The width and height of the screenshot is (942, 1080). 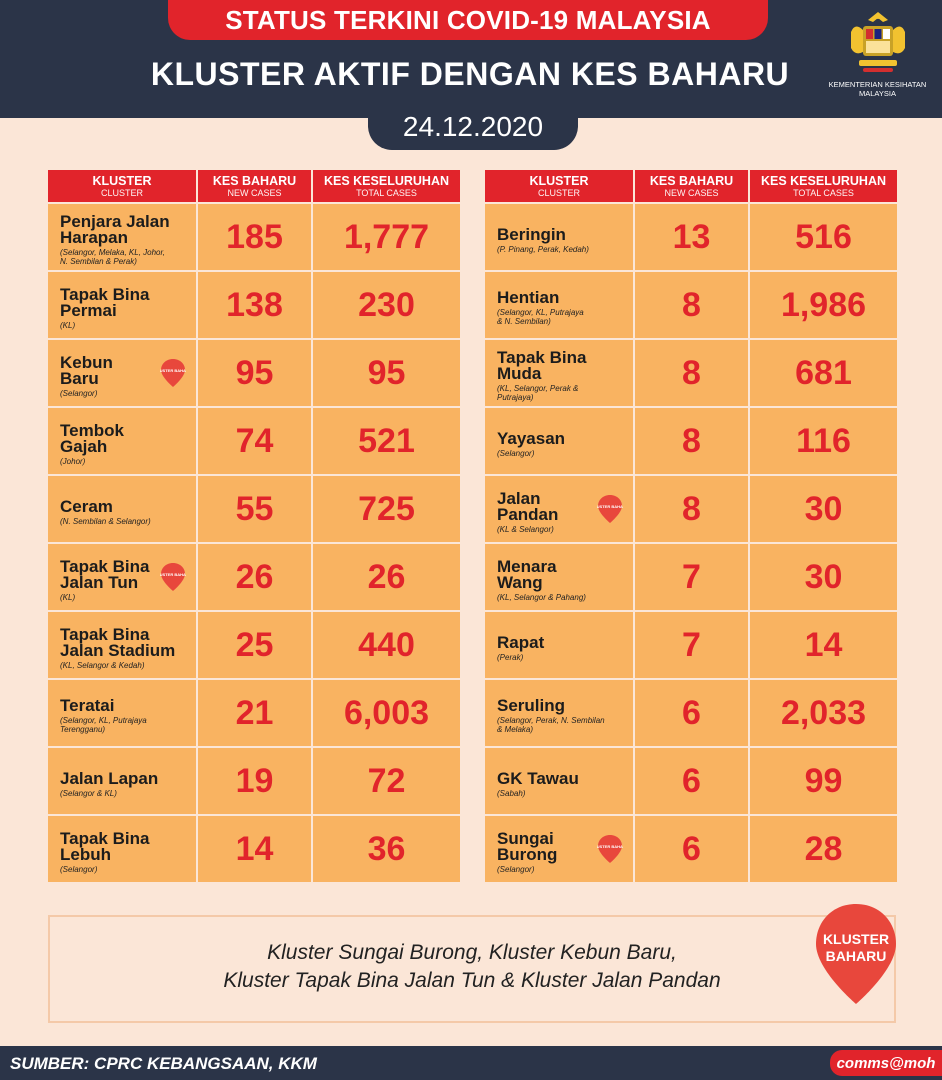 I want to click on new-cases-value: 26, so click(x=254, y=577).